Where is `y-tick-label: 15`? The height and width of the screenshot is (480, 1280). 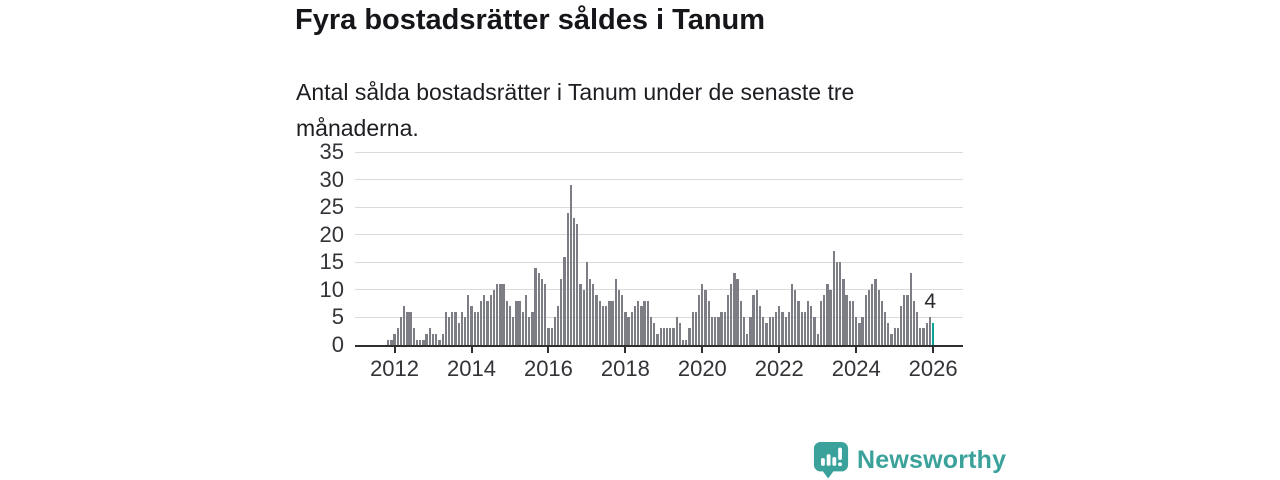
y-tick-label: 15 is located at coordinates (331, 262).